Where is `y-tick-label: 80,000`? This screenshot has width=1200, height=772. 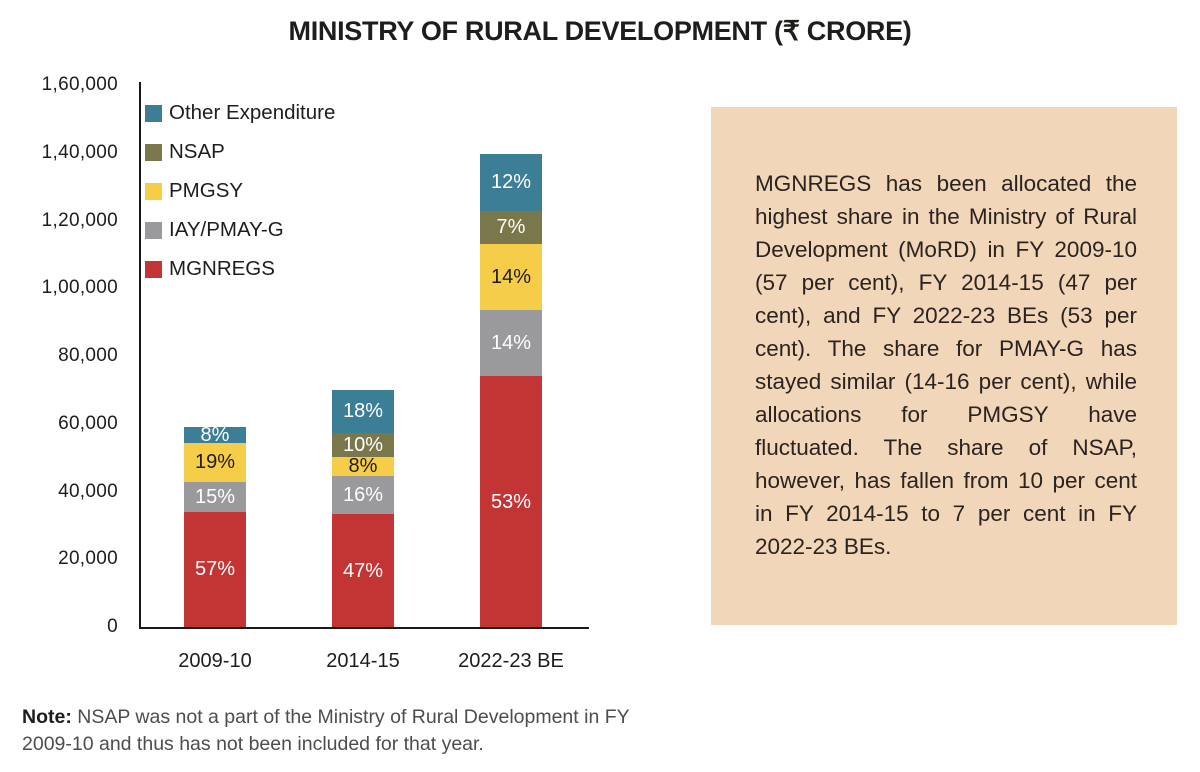
y-tick-label: 80,000 is located at coordinates (88, 355).